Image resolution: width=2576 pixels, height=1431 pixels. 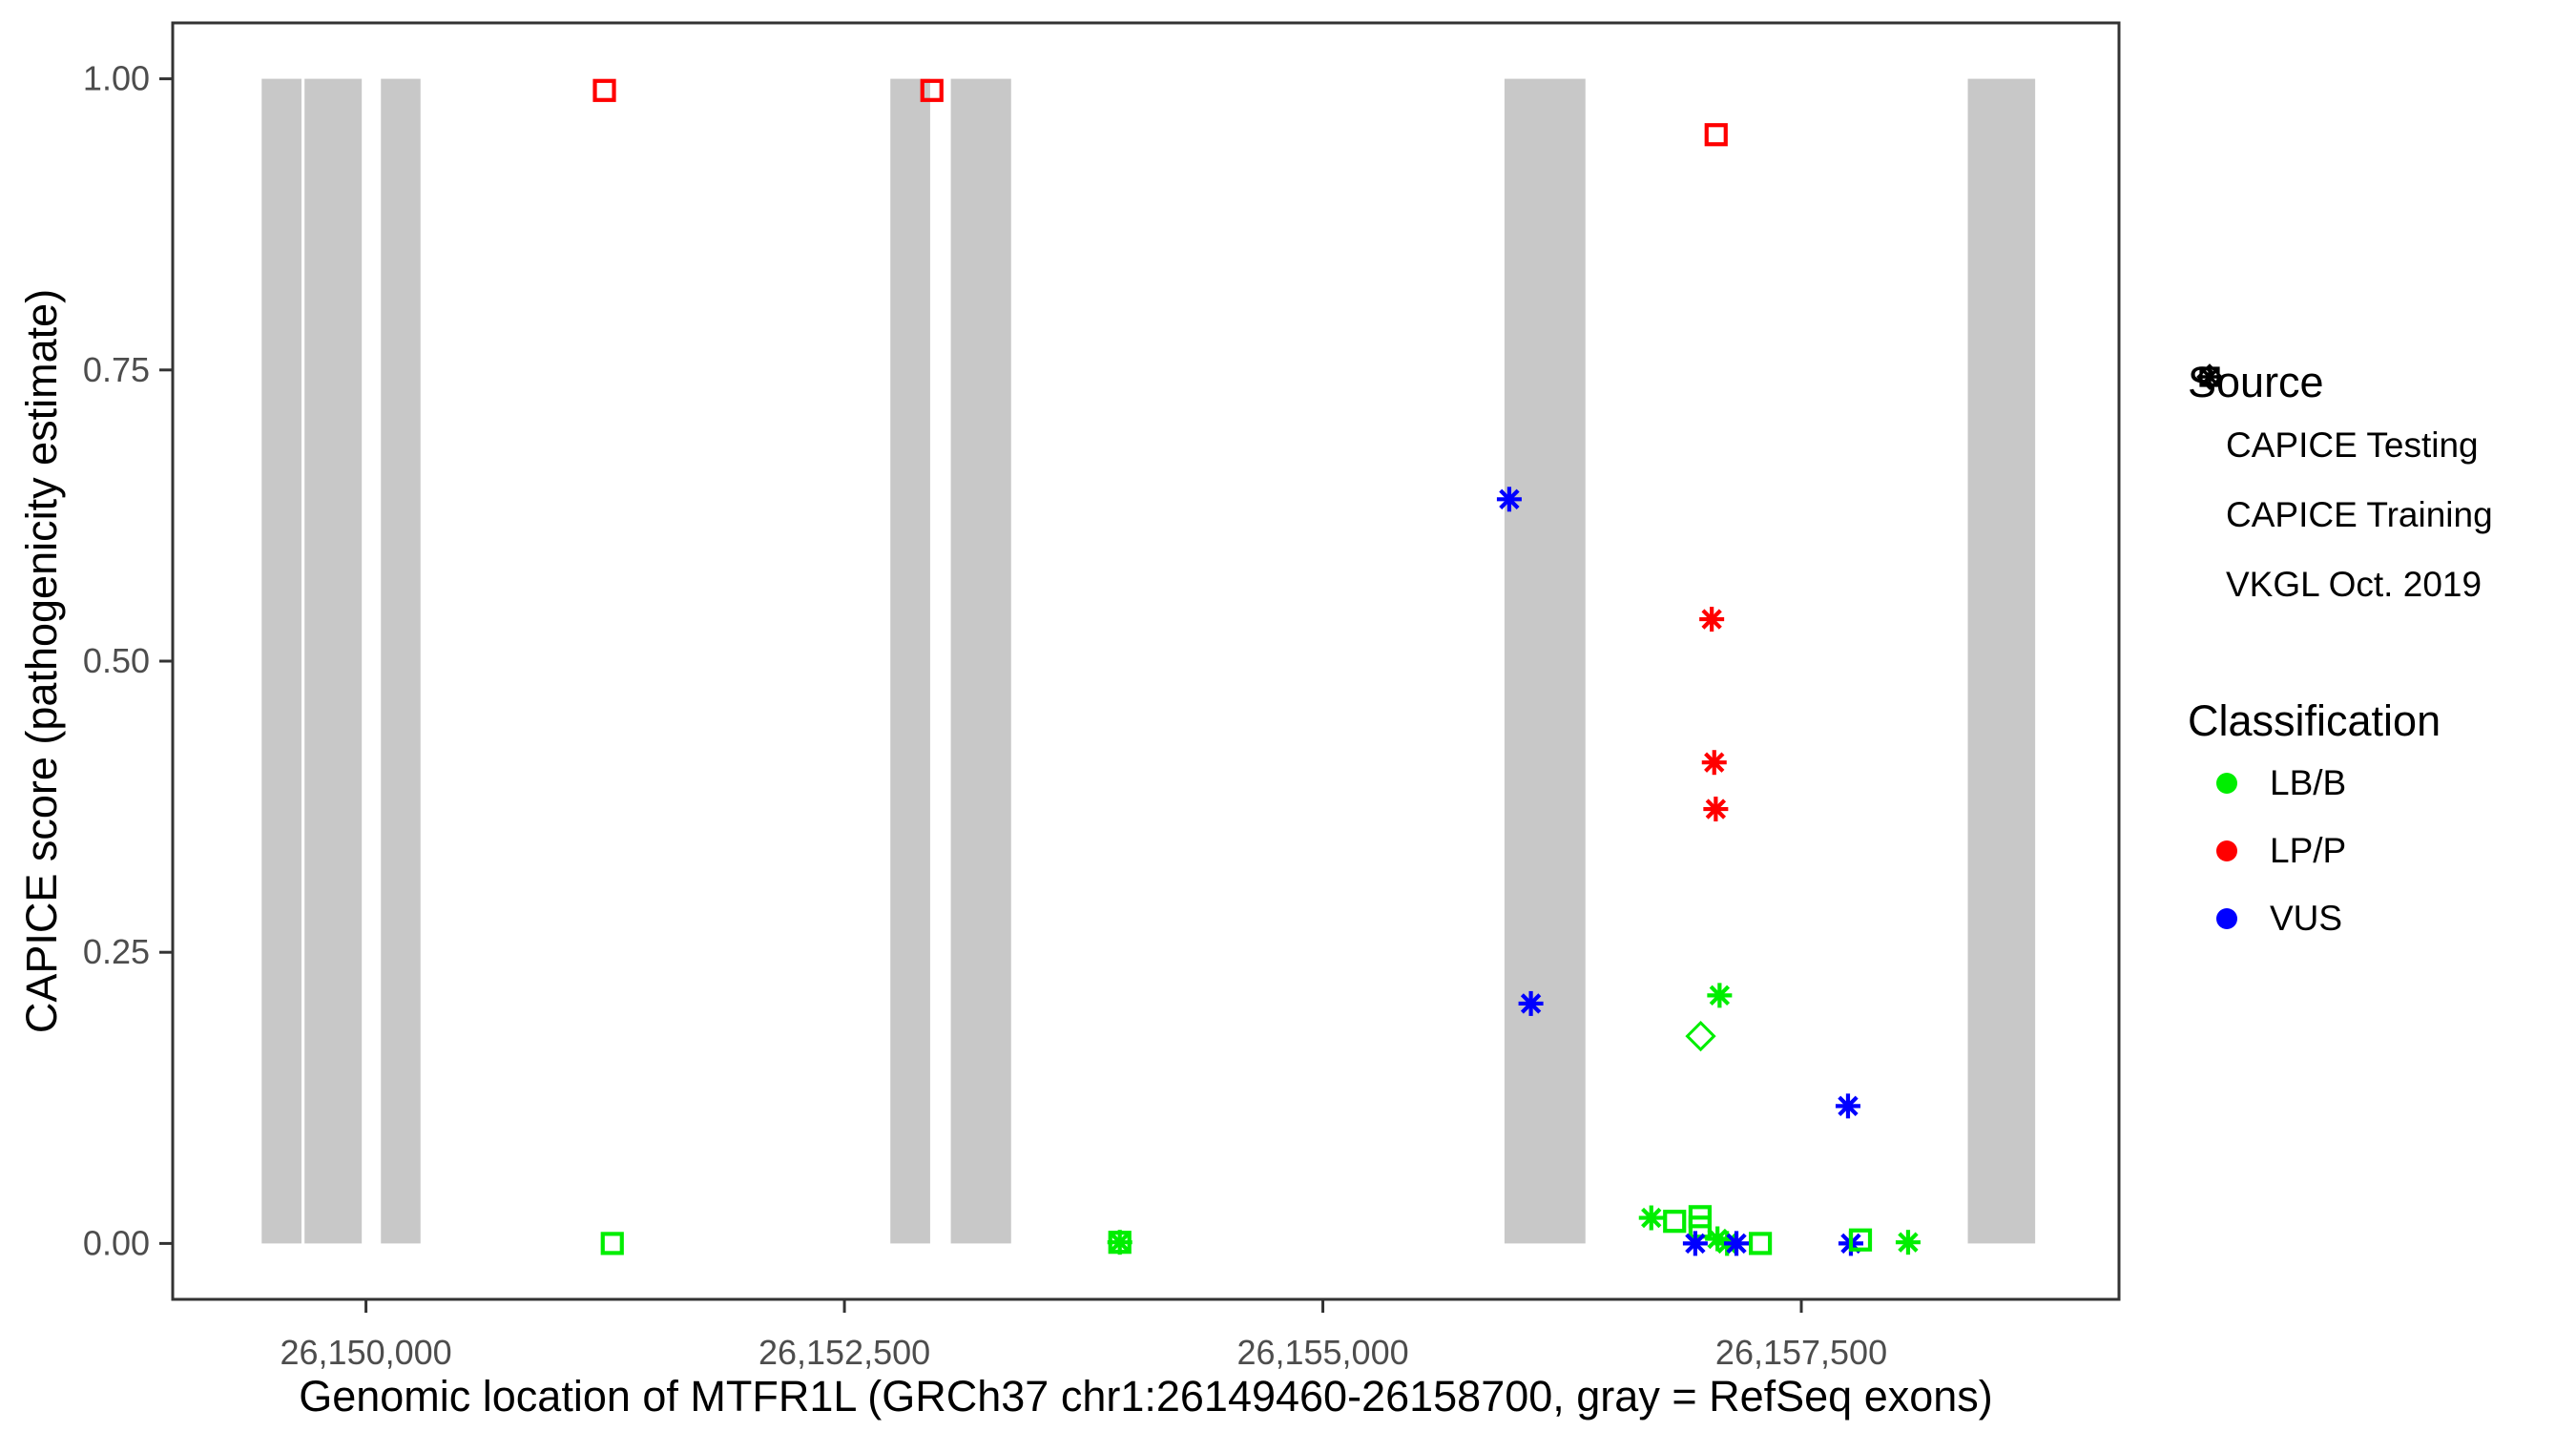 I want to click on legend-item-lbb: LB/B, so click(x=2314, y=783).